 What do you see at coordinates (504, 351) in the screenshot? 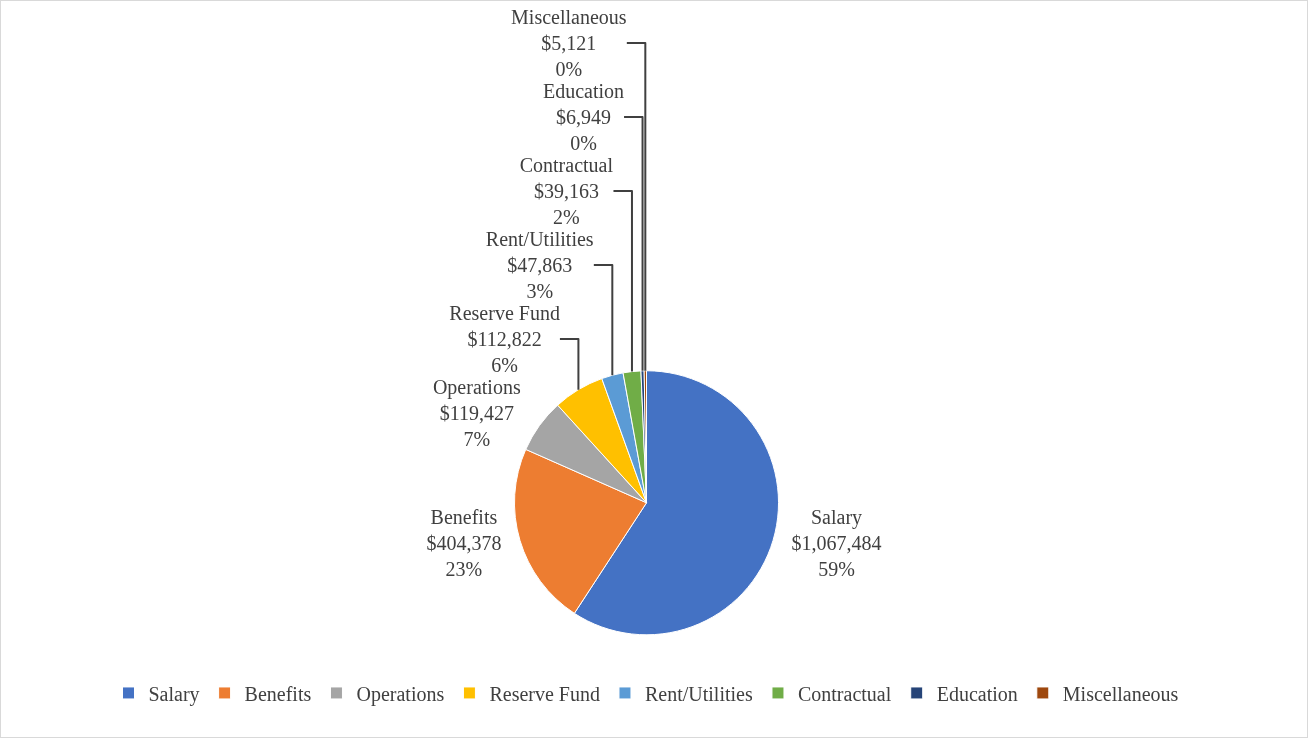
I see `data-label: $112,822 6%` at bounding box center [504, 351].